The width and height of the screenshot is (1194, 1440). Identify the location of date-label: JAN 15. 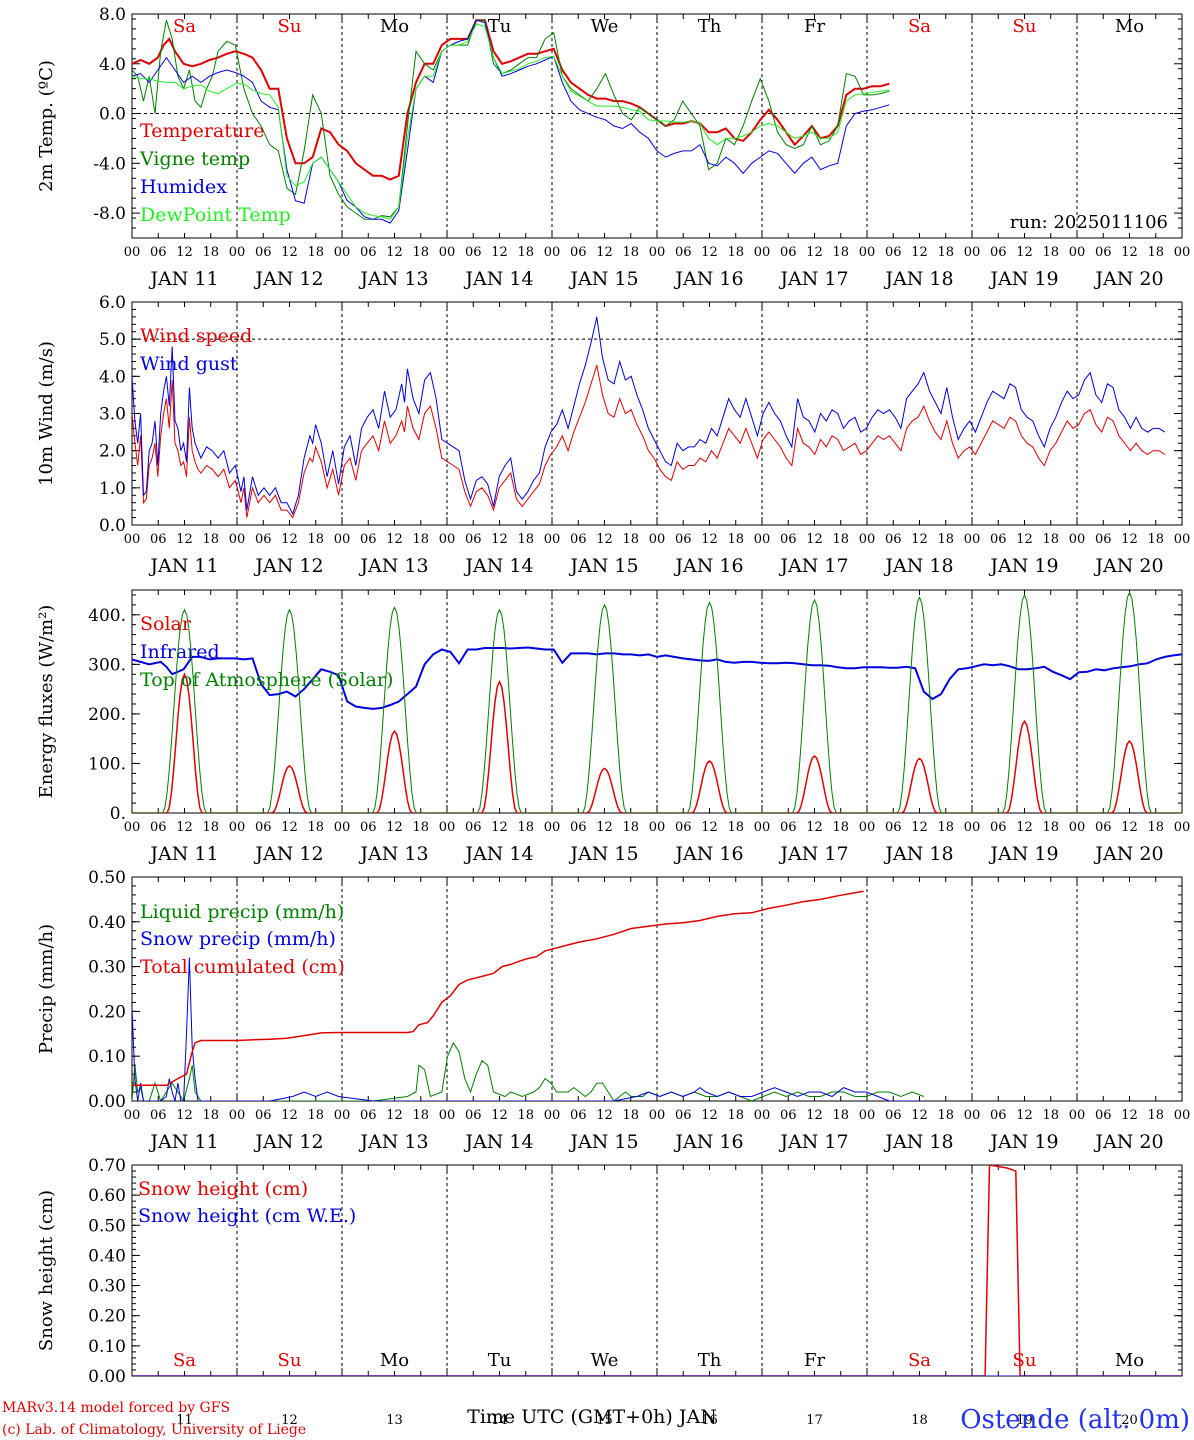
(603, 1142).